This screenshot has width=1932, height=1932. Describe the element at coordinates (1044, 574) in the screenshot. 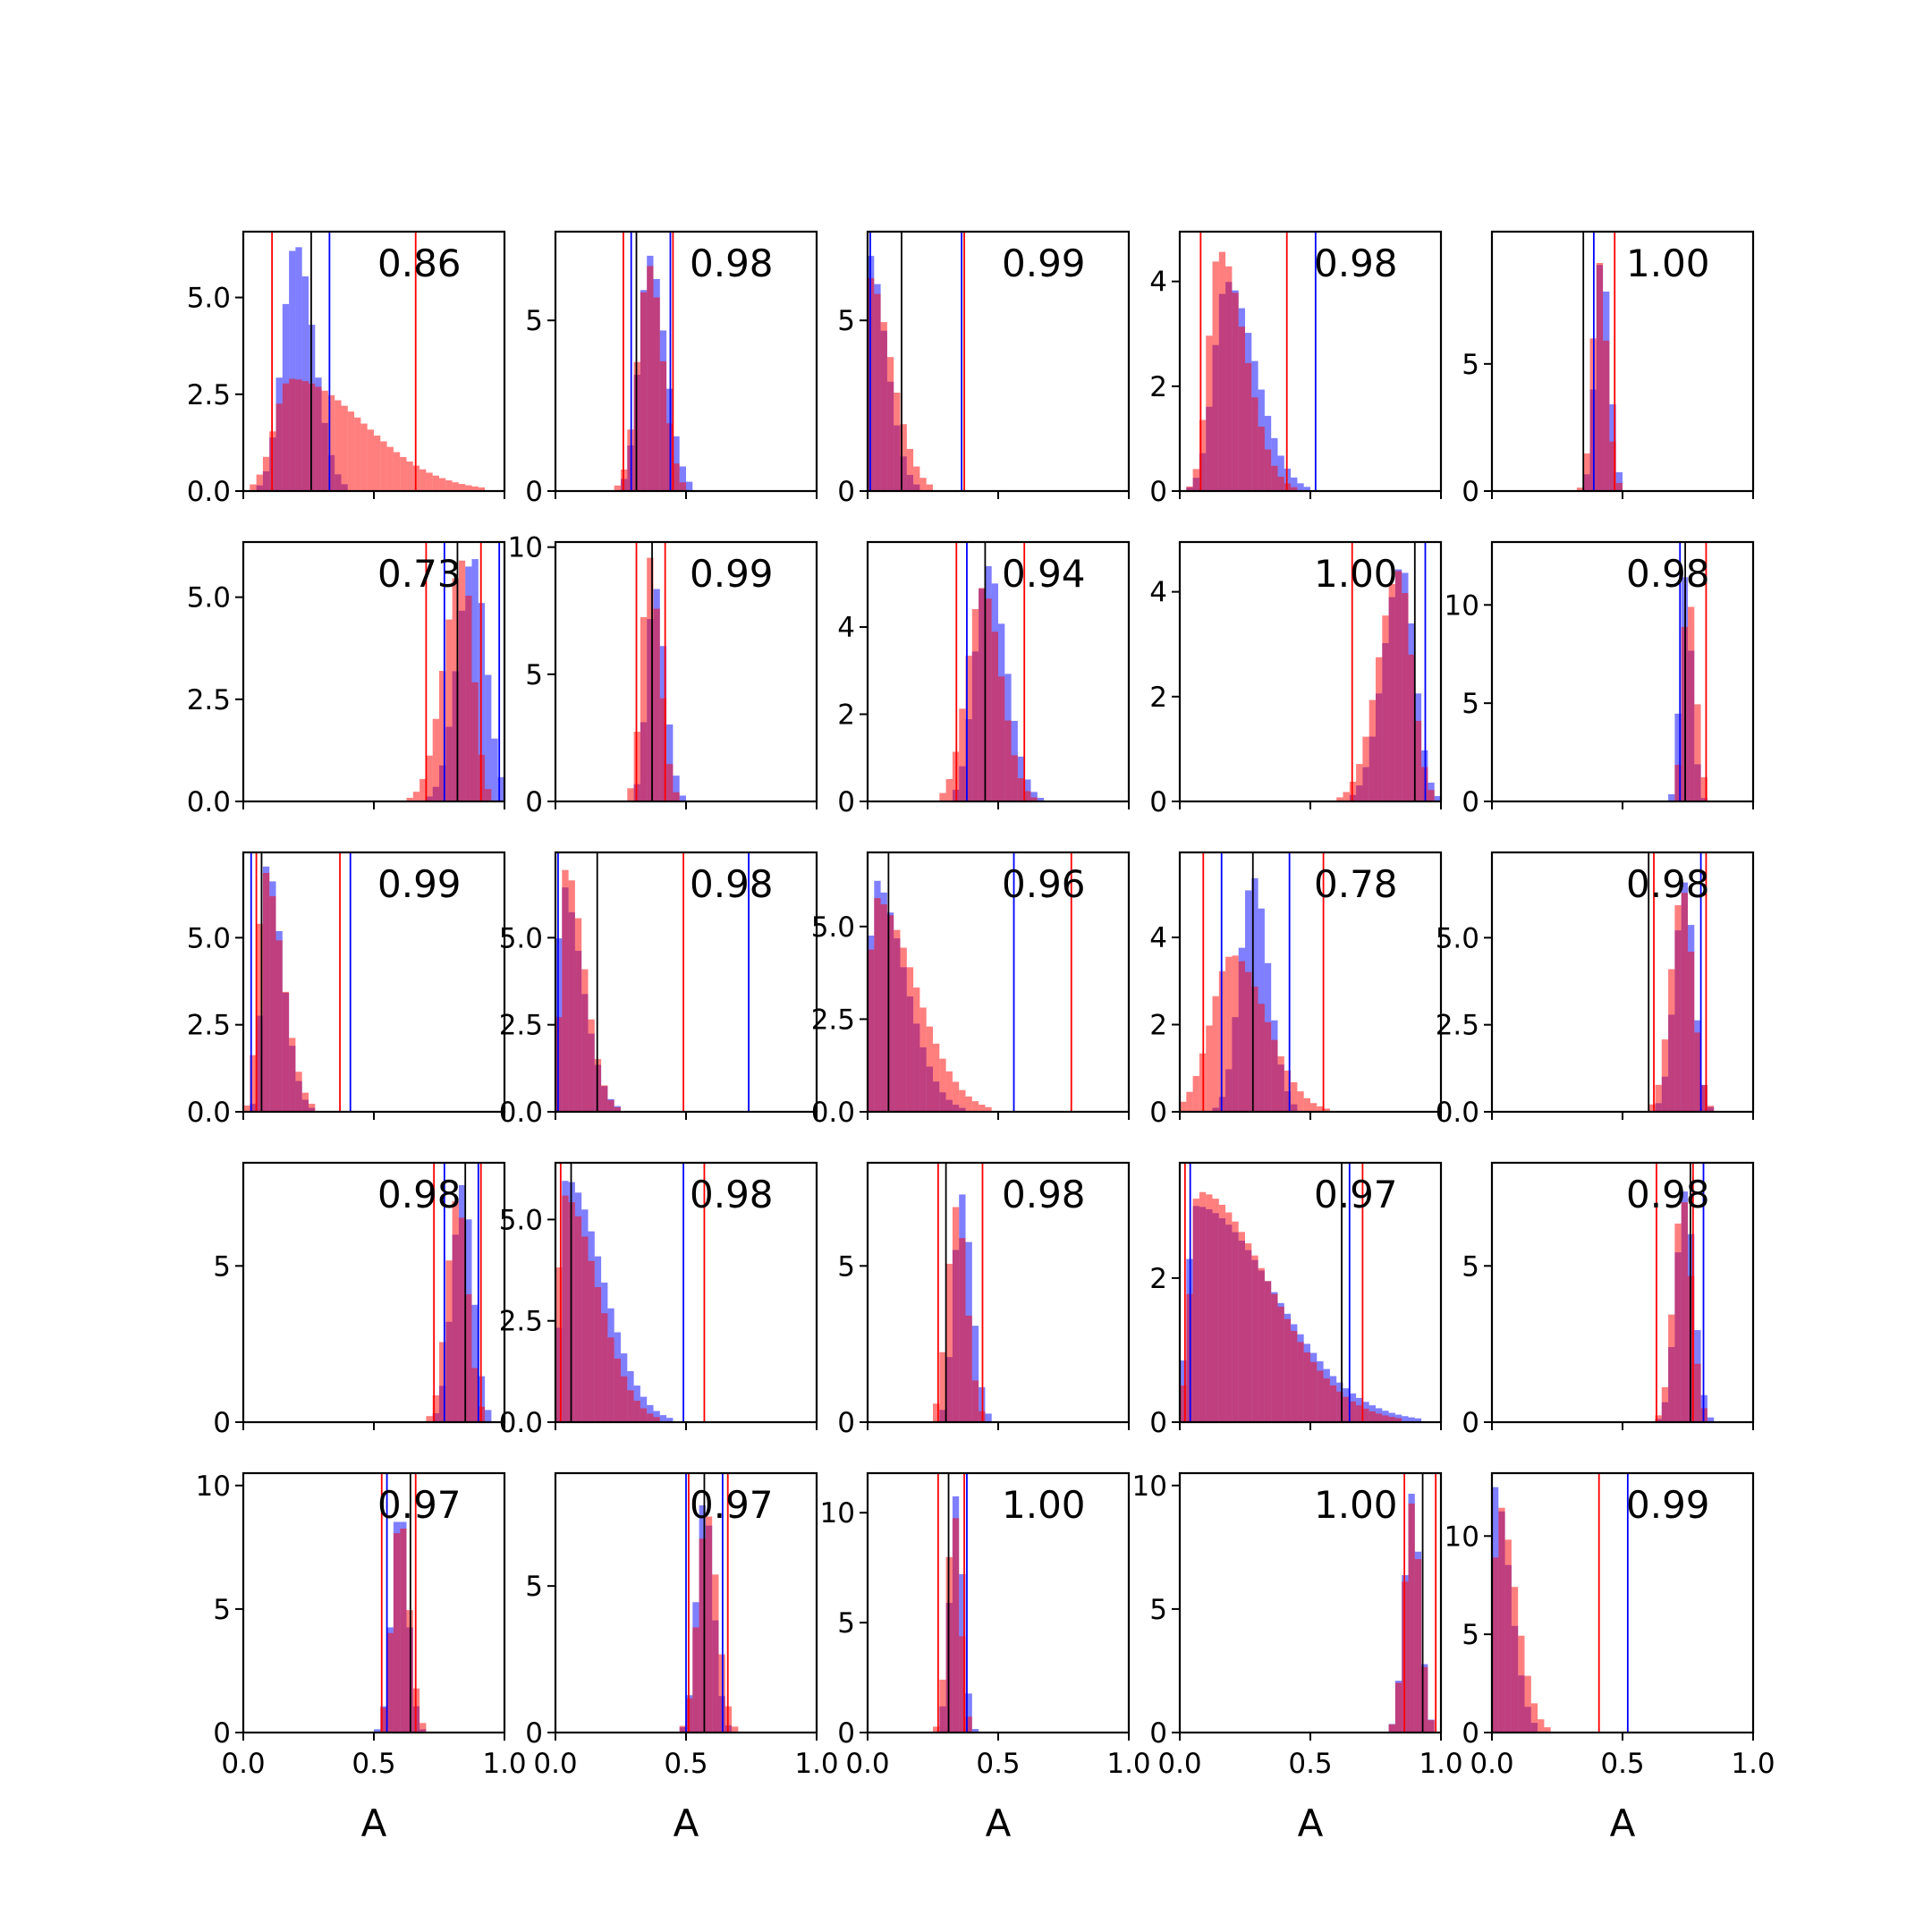

I see `panel-value-label: 0.94` at that location.